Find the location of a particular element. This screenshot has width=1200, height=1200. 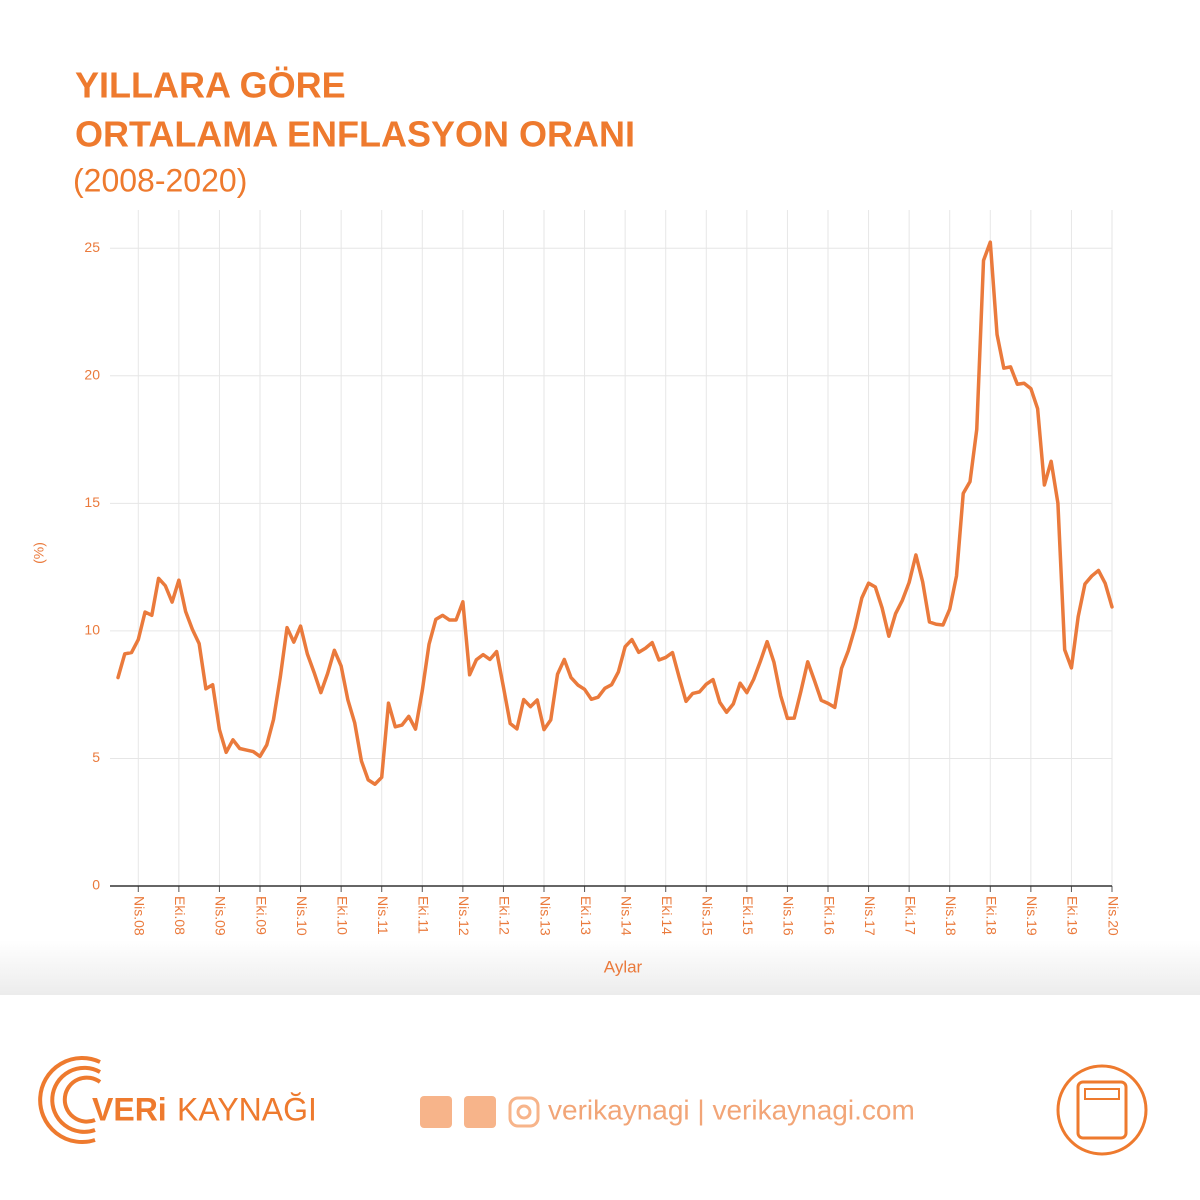

chart-subtitle: (2008-2020) is located at coordinates (160, 180).